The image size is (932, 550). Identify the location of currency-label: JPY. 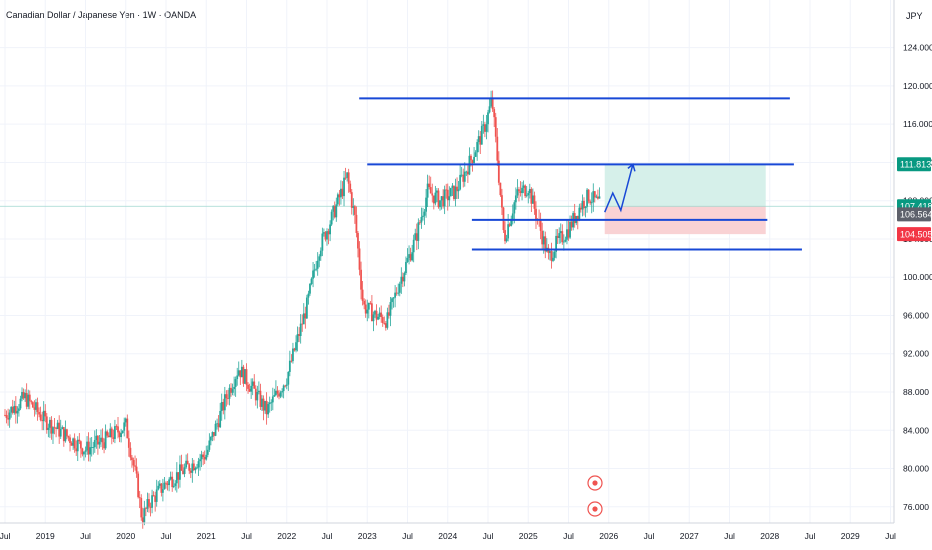
(914, 16).